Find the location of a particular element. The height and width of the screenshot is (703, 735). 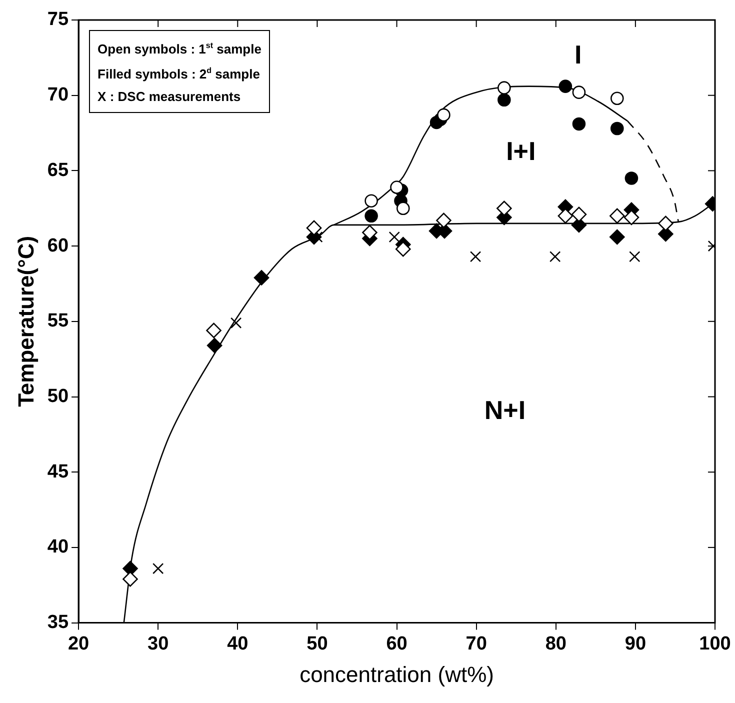

y-tick-label: 55 is located at coordinates (58, 321).